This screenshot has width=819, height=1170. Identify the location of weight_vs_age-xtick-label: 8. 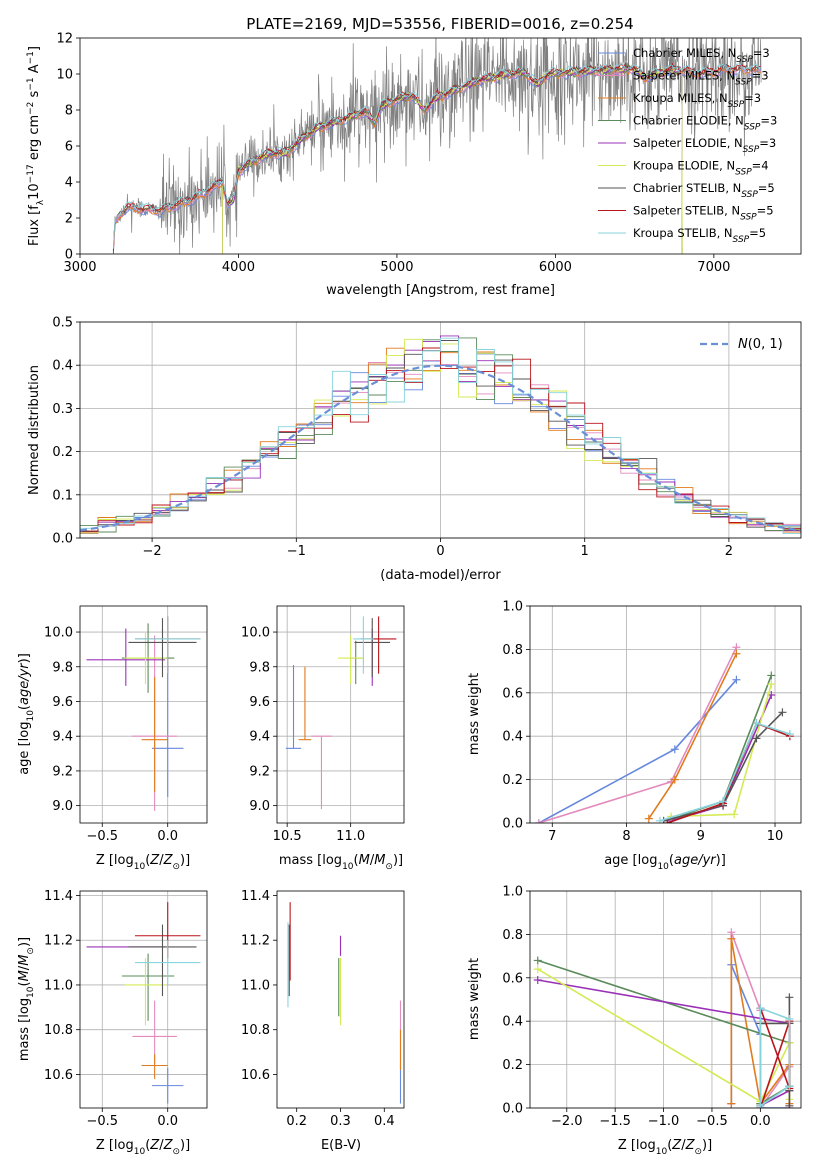
(626, 836).